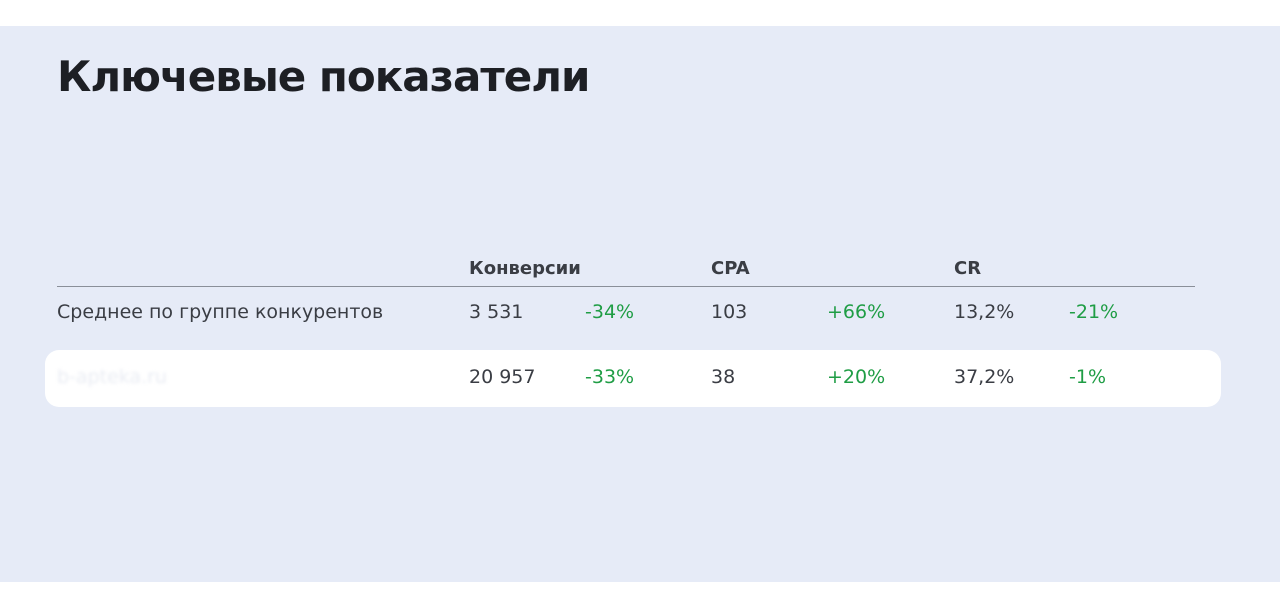  I want to click on value-cell: 20 957, so click(502, 377).